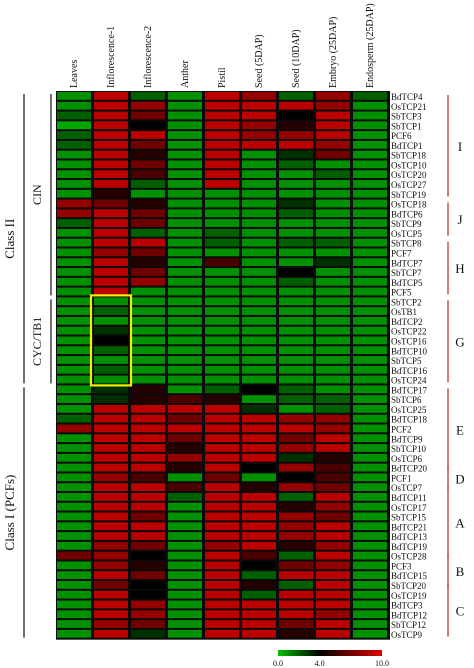  Describe the element at coordinates (407, 283) in the screenshot. I see `row-label: BdTCP5` at that location.